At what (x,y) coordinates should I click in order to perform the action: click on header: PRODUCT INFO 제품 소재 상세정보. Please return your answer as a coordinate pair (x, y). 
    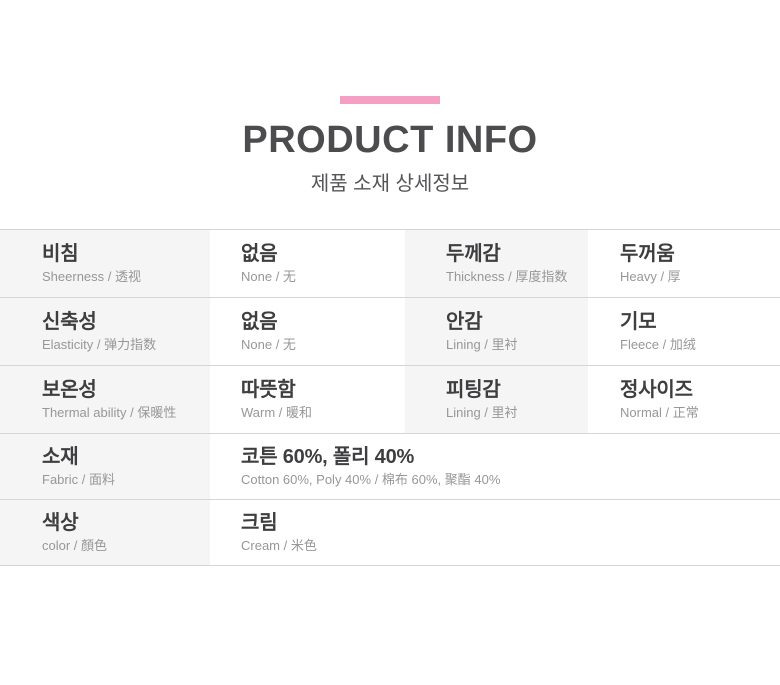
    Looking at the image, I should click on (390, 146).